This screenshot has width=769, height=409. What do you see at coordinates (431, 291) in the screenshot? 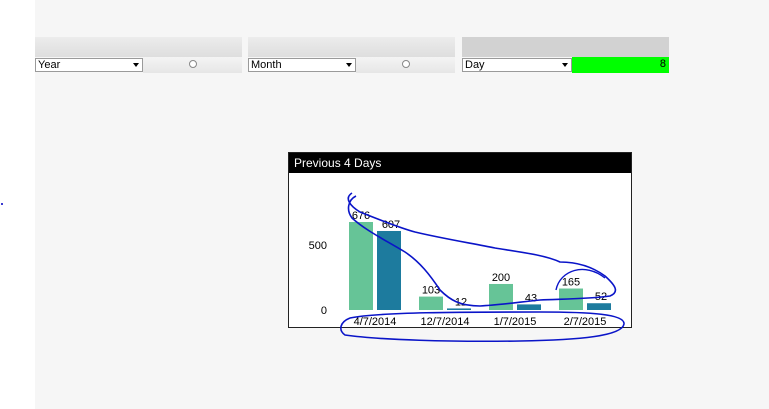
I see `bar-value-label: 103` at bounding box center [431, 291].